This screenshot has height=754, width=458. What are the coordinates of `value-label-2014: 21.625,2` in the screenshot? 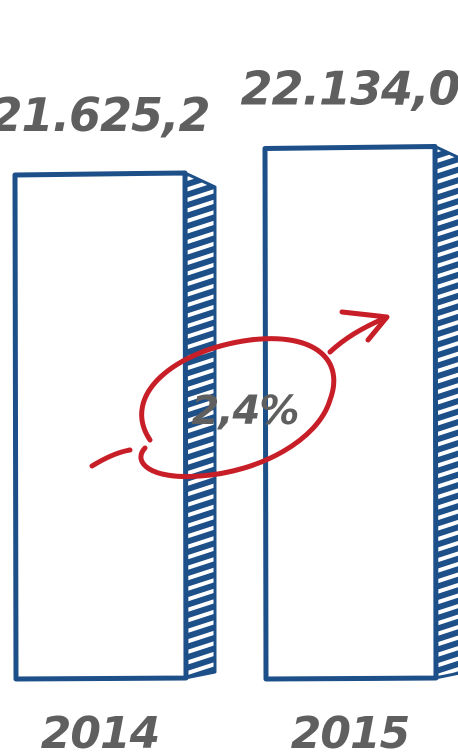 It's located at (105, 115).